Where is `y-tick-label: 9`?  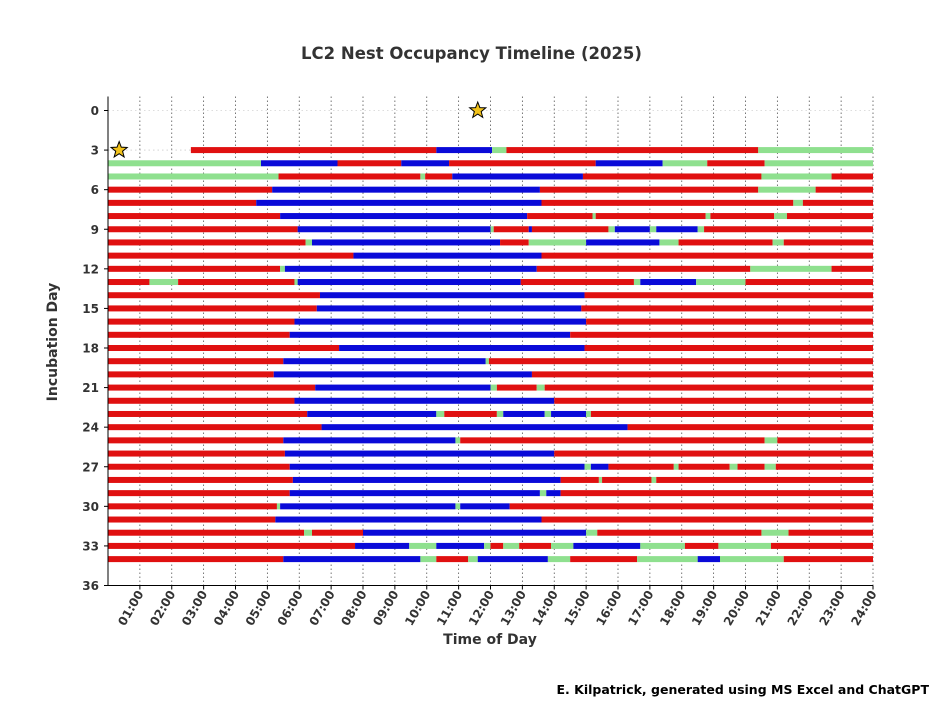 y-tick-label: 9 is located at coordinates (95, 230).